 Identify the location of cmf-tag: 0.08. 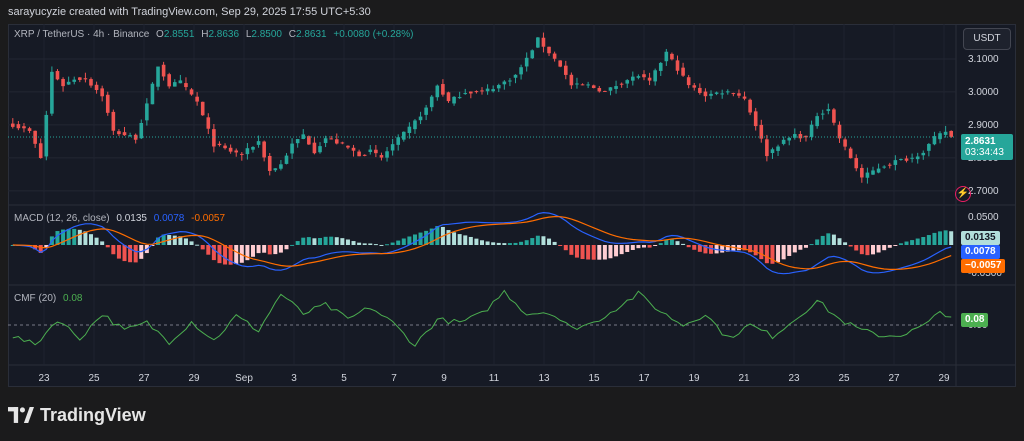
(975, 320).